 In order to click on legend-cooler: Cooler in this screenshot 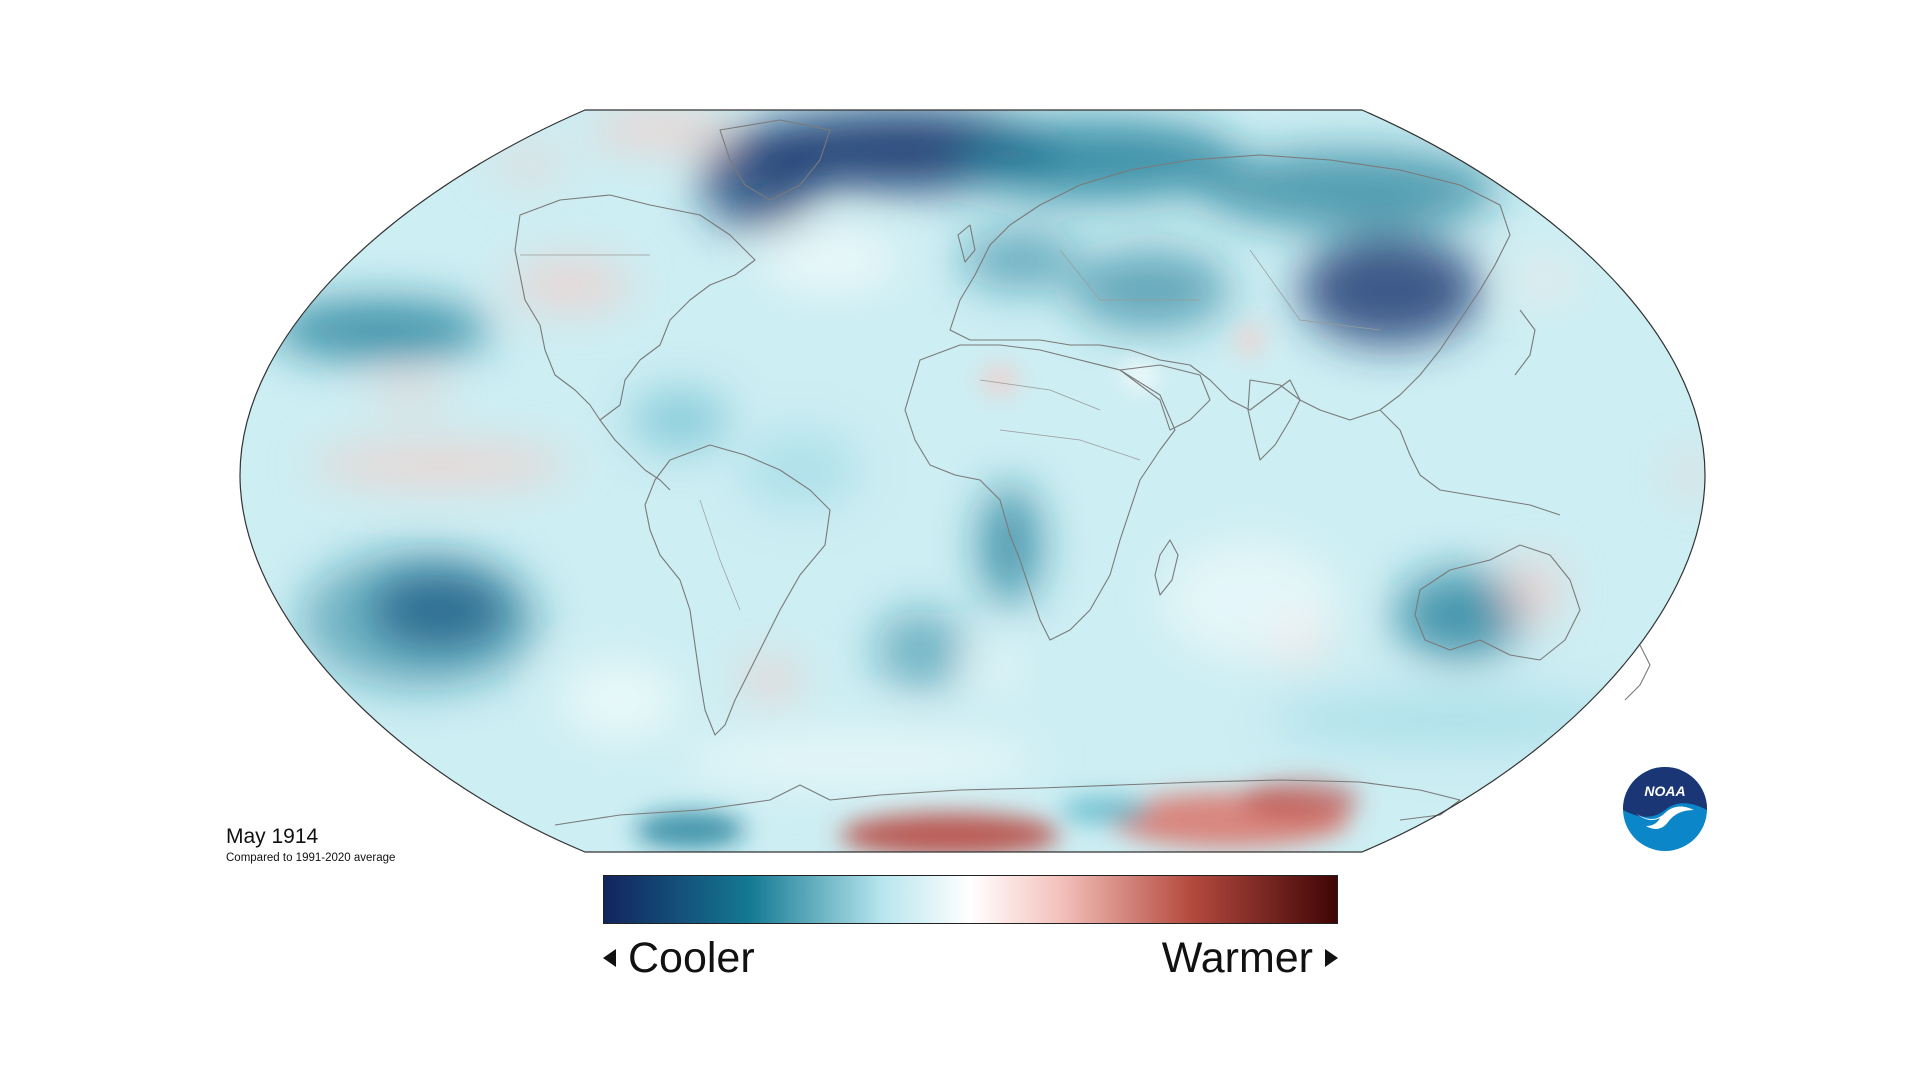, I will do `click(679, 958)`.